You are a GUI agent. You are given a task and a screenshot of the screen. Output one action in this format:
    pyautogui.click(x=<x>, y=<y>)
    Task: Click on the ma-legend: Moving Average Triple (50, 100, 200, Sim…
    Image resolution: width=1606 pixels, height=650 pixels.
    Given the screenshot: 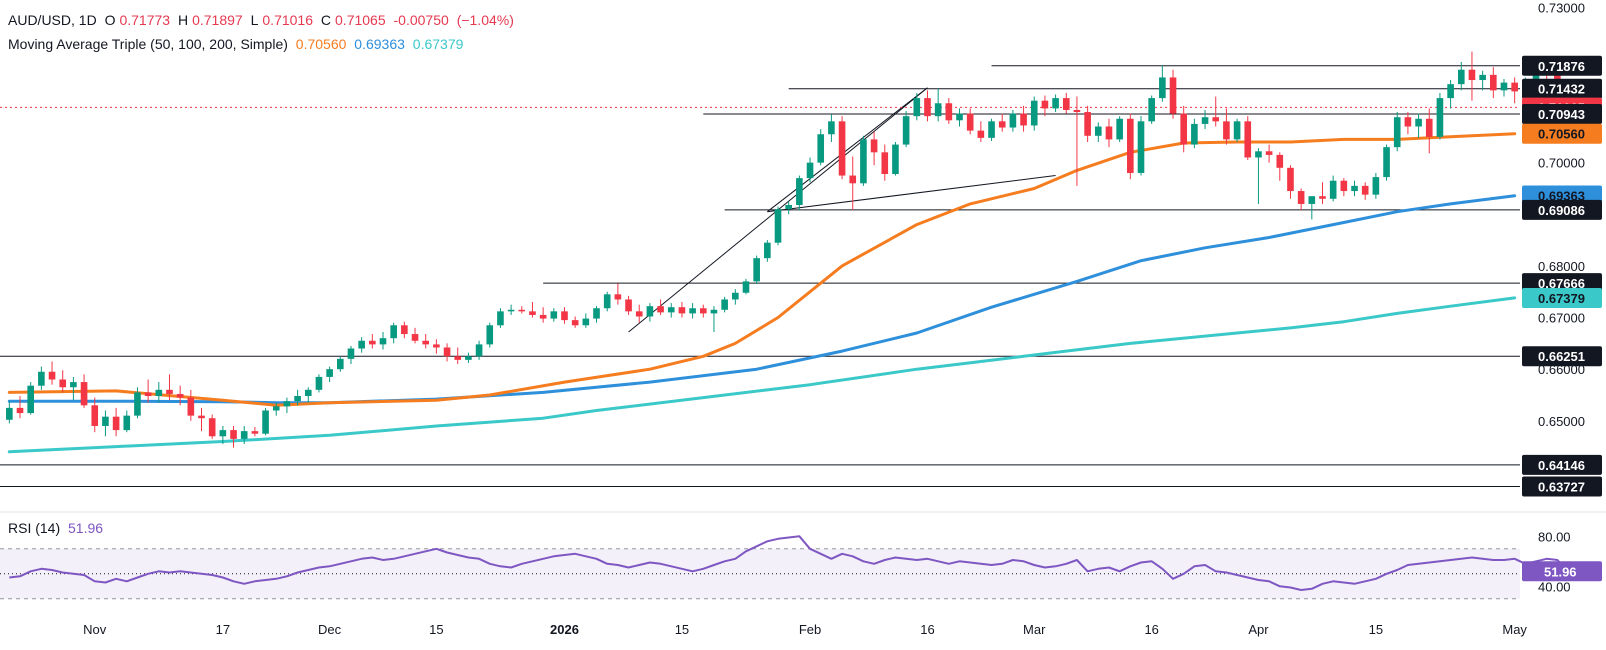 What is the action you would take?
    pyautogui.click(x=237, y=44)
    